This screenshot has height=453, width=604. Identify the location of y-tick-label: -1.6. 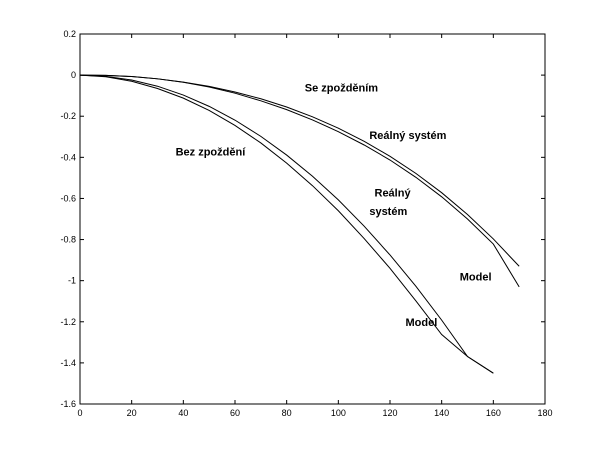
(68, 404).